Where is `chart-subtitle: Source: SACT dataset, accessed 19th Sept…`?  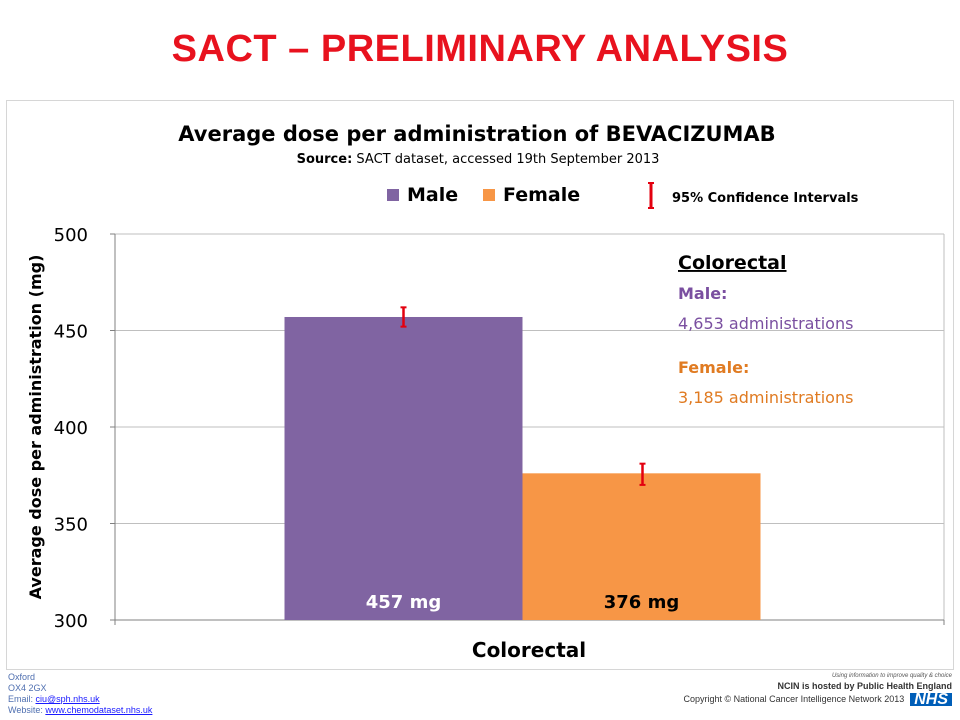
chart-subtitle: Source: SACT dataset, accessed 19th Sept… is located at coordinates (478, 159).